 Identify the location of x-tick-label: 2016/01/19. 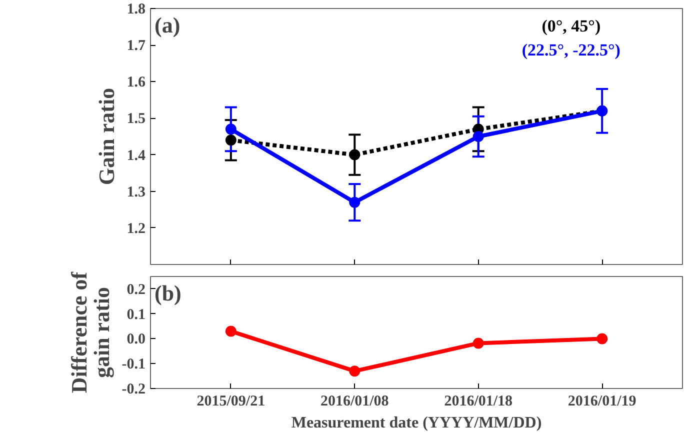
(602, 402).